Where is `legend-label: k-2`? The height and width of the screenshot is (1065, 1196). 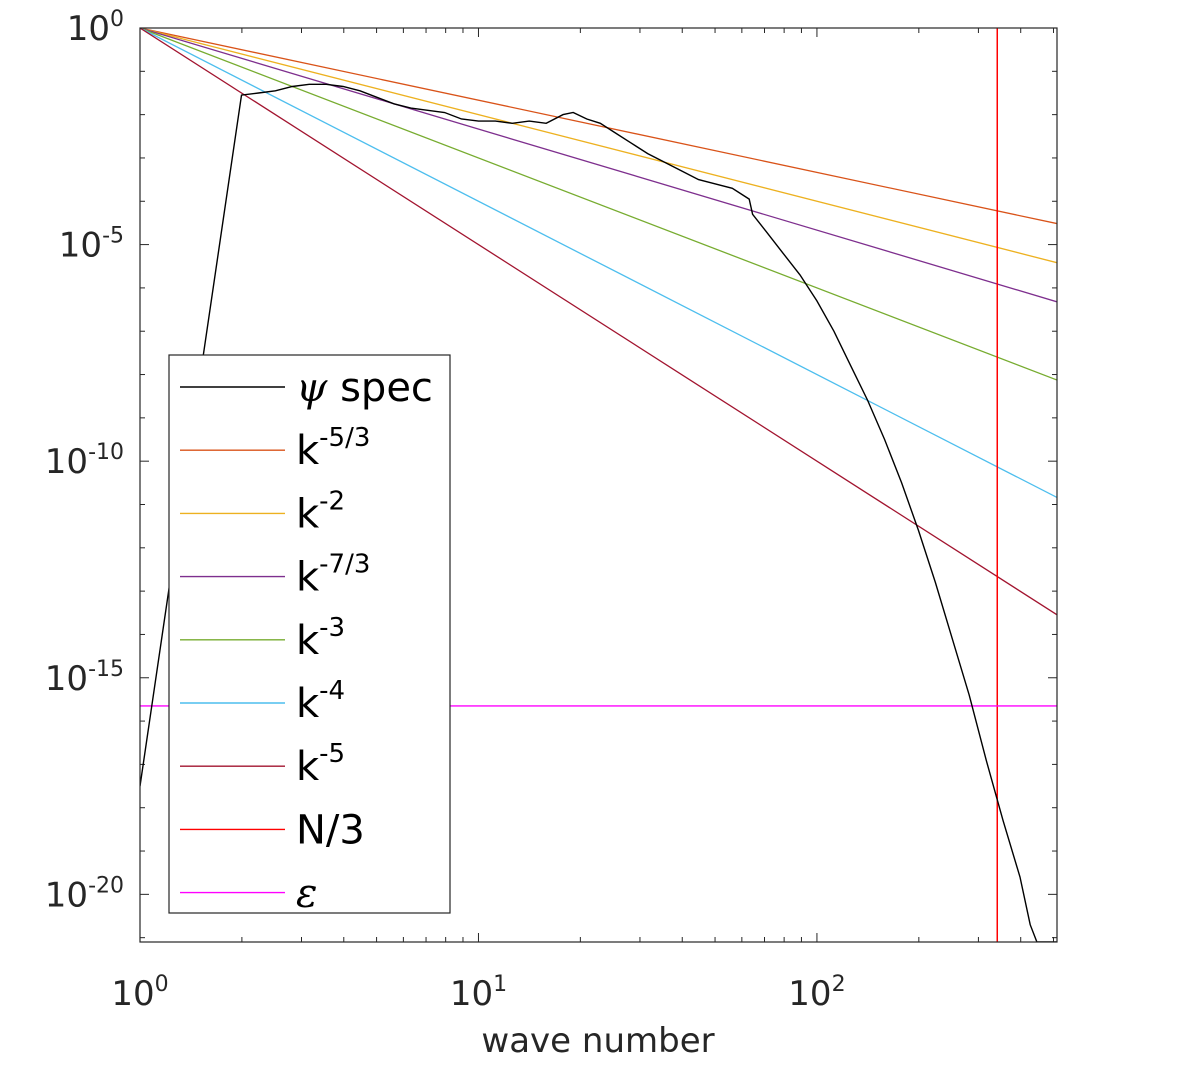
legend-label: k-2 is located at coordinates (320, 511).